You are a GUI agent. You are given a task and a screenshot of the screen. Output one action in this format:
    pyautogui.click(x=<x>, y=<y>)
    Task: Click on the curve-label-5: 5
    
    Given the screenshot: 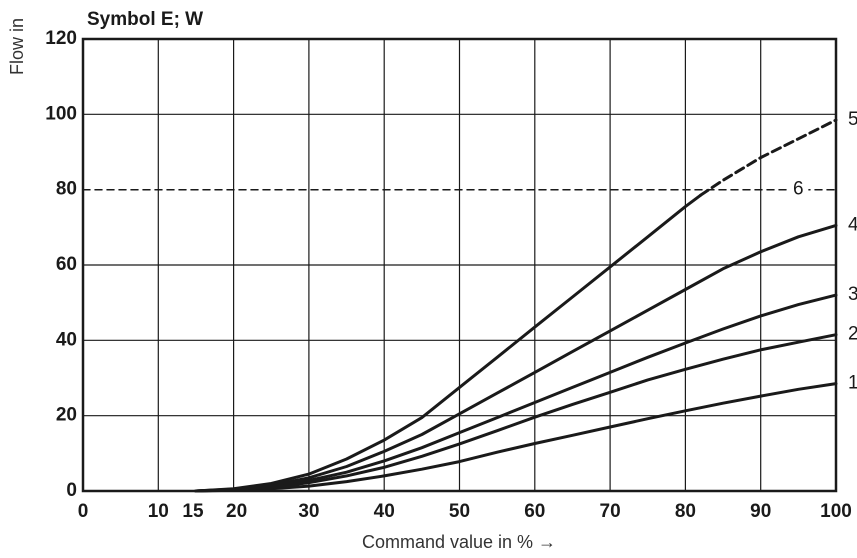 What is the action you would take?
    pyautogui.click(x=852, y=119)
    